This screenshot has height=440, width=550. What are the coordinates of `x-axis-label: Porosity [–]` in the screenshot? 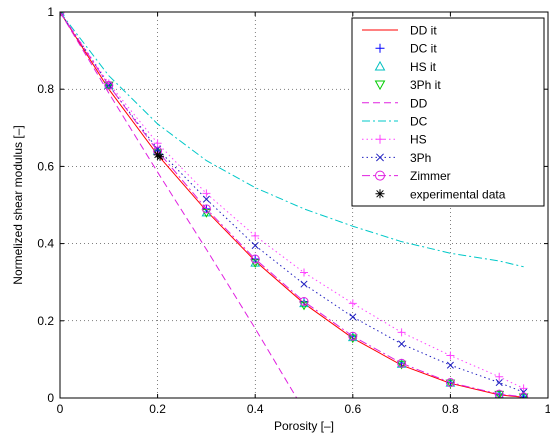 It's located at (304, 426).